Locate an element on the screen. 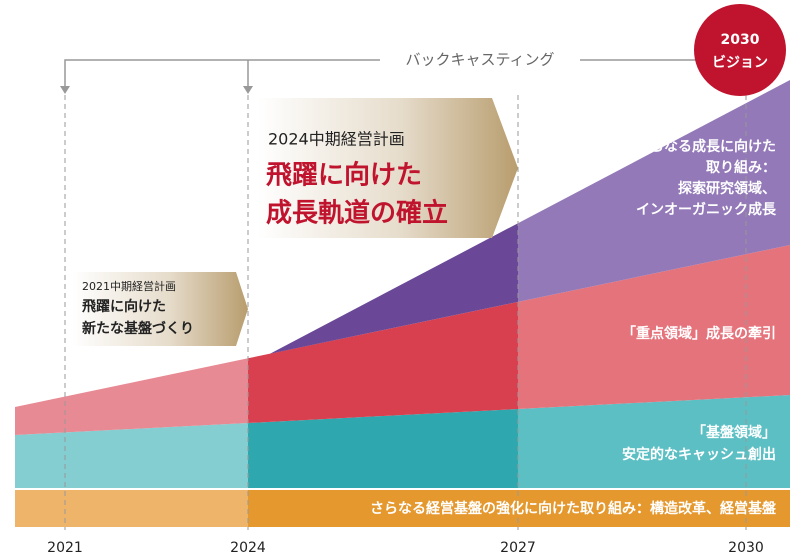 The image size is (791, 558). growth-band-right is located at coordinates (654, 191).